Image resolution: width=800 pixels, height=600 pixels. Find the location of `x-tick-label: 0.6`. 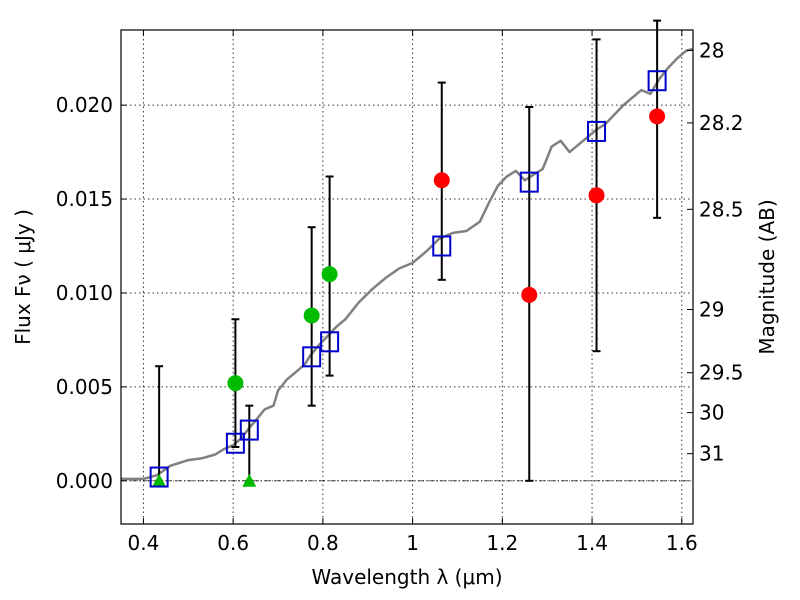

x-tick-label: 0.6 is located at coordinates (233, 543).